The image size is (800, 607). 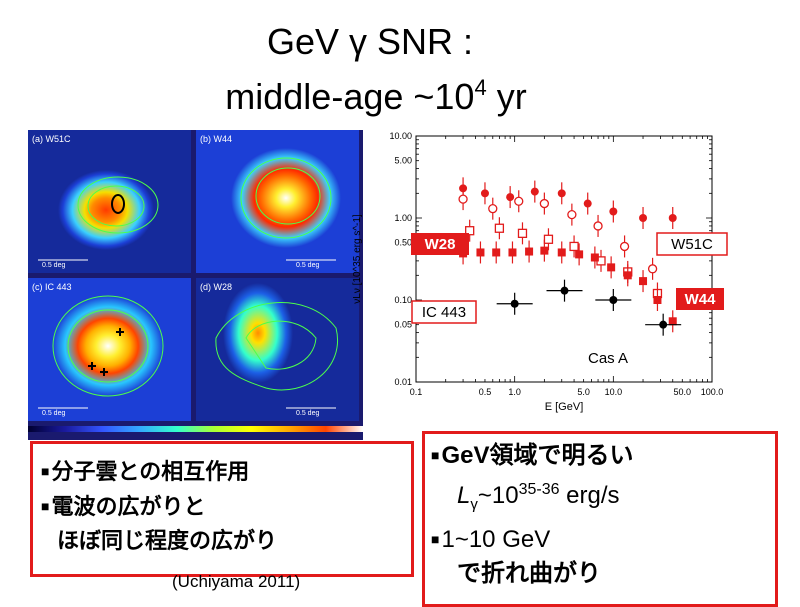 What do you see at coordinates (145, 471) in the screenshot?
I see `list-item: ■分子雲との相互作用` at bounding box center [145, 471].